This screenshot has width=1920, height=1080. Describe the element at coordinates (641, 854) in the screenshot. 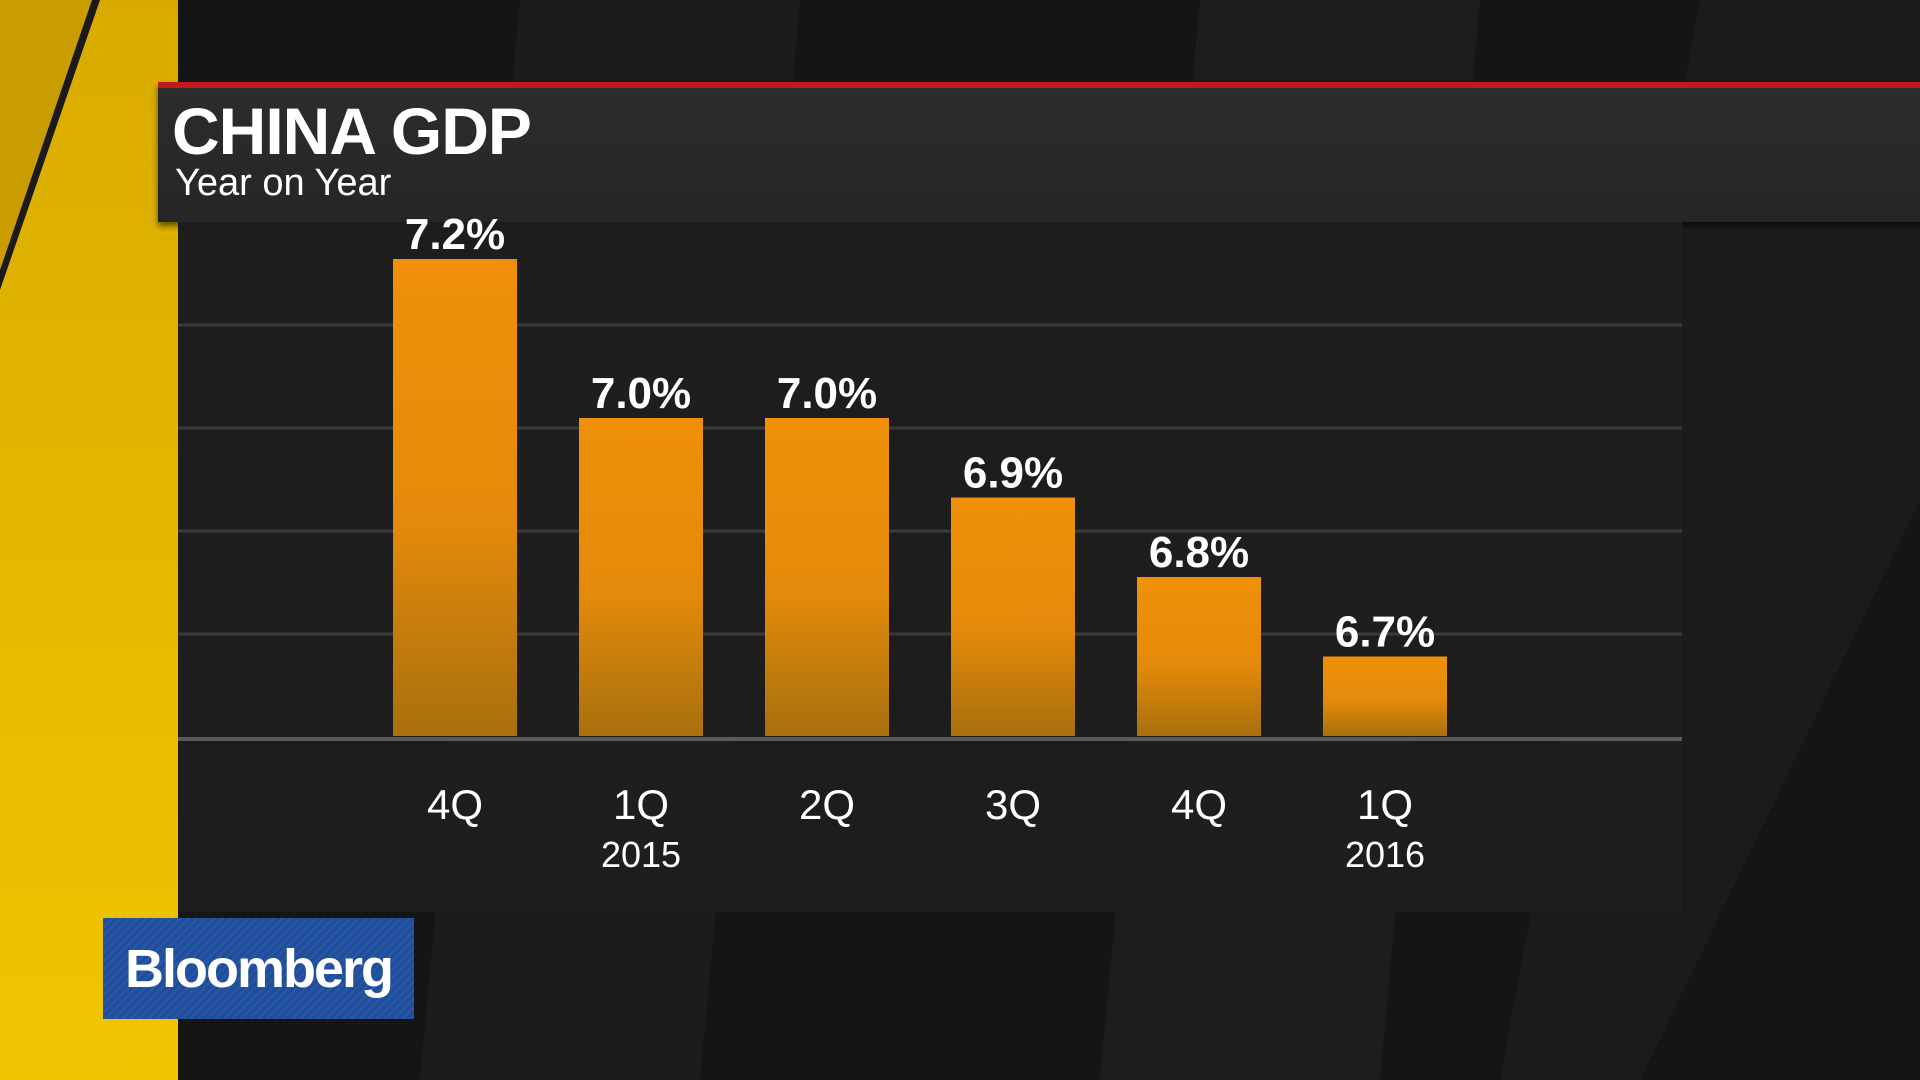

I see `year-label: 2015` at that location.